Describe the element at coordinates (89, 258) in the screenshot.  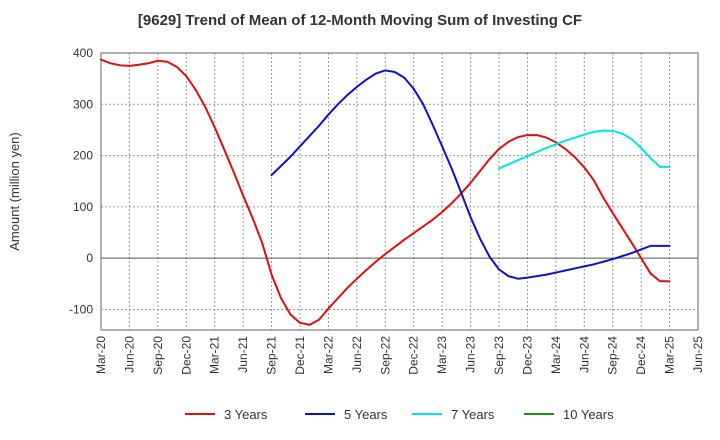
I see `y-tick-label: 0` at that location.